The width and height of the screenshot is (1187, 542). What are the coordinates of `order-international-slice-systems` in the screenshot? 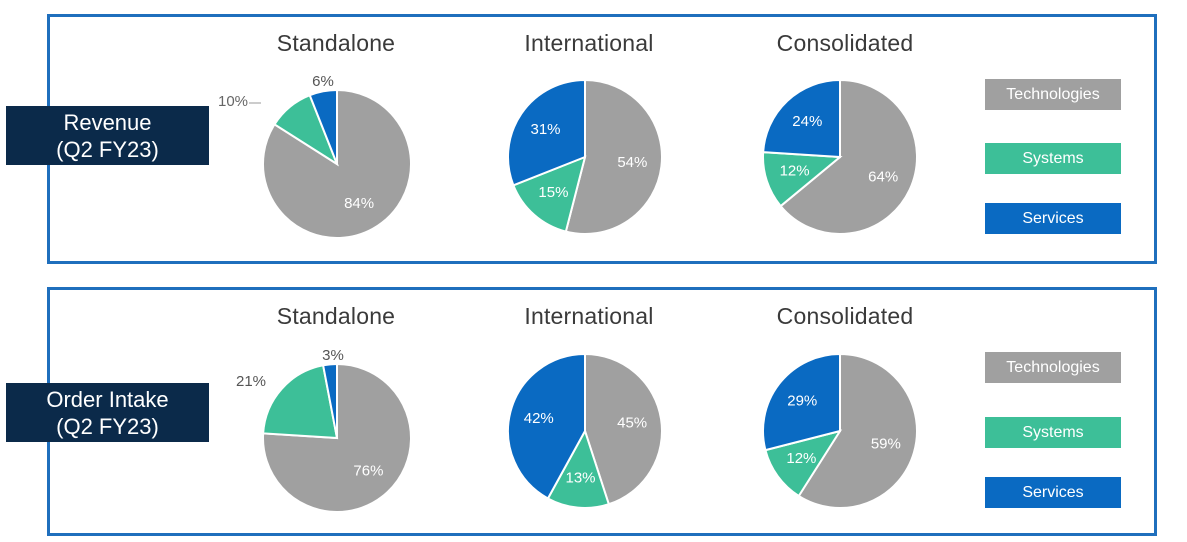 It's located at (578, 468).